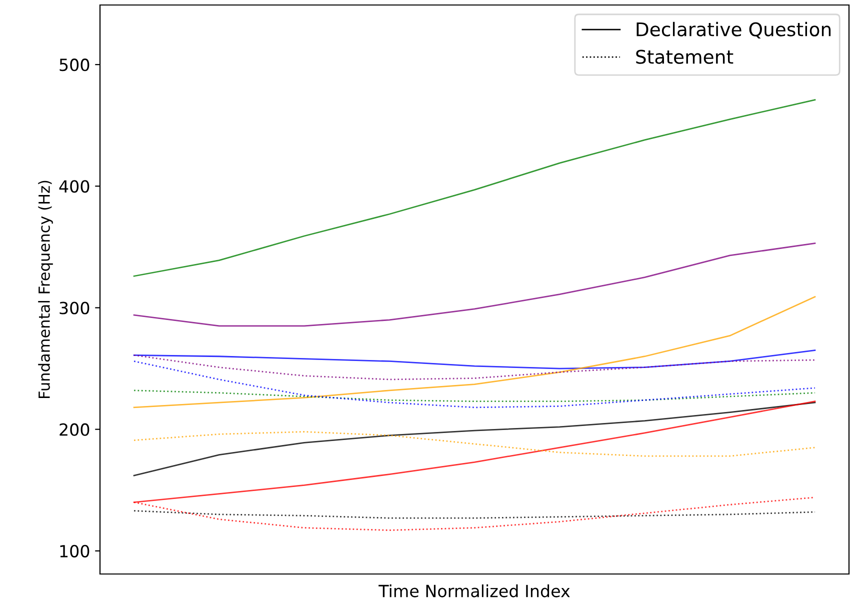 The width and height of the screenshot is (851, 609). What do you see at coordinates (45, 289) in the screenshot?
I see `y-axis-title: Fundamental Frequency (Hz)` at bounding box center [45, 289].